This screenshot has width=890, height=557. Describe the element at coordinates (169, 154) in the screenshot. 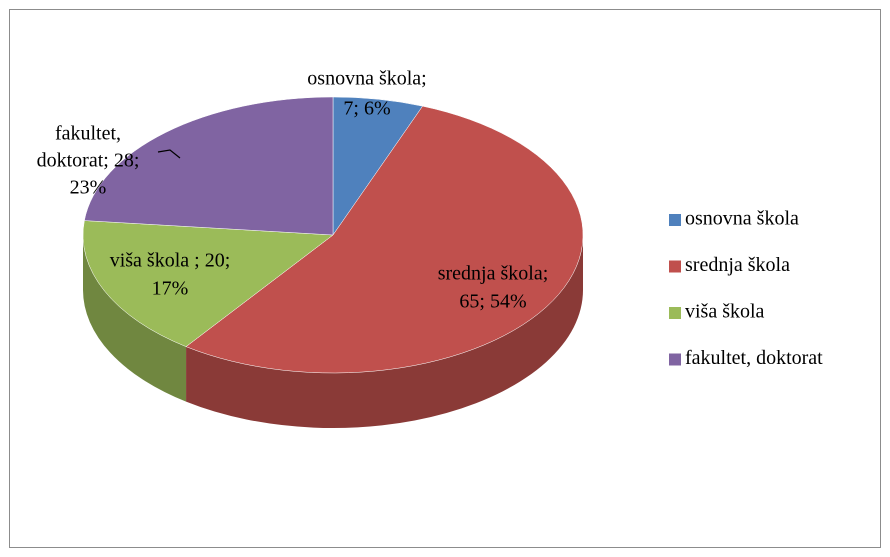

I see `leader-line` at that location.